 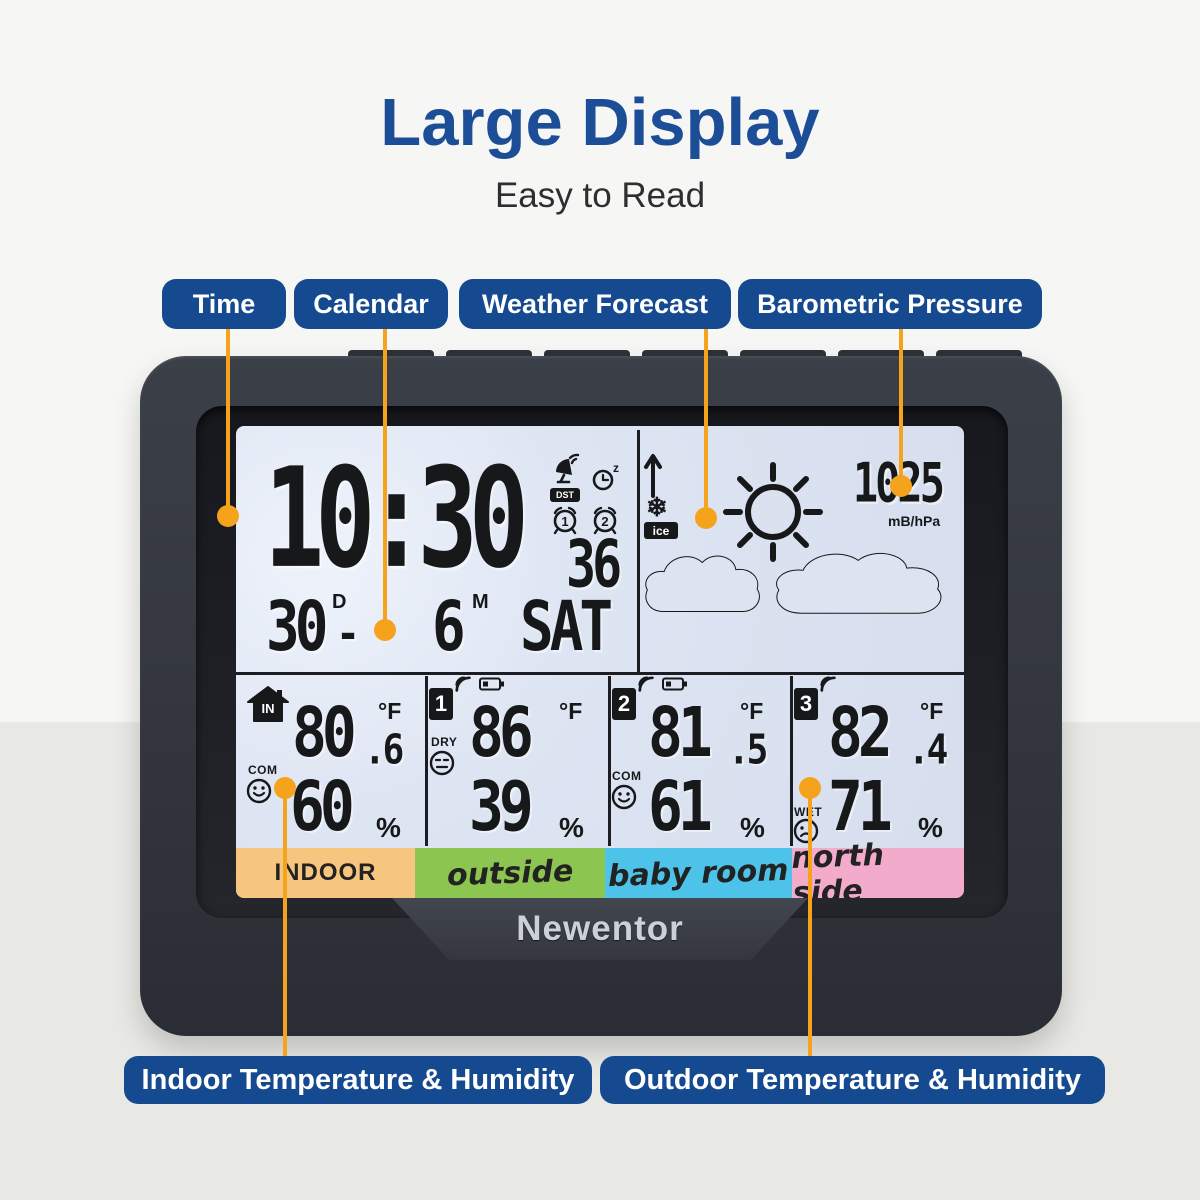 What do you see at coordinates (441, 704) in the screenshot?
I see `channel-badge: 1` at bounding box center [441, 704].